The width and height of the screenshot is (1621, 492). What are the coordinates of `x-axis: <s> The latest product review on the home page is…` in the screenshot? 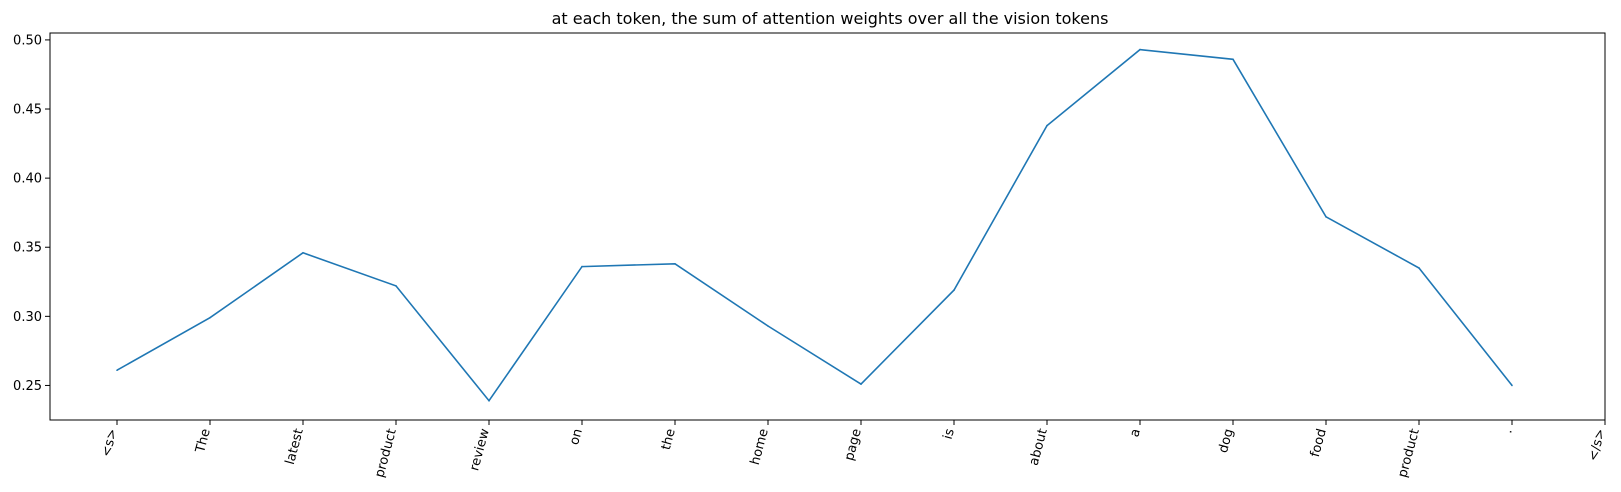 It's located at (854, 449).